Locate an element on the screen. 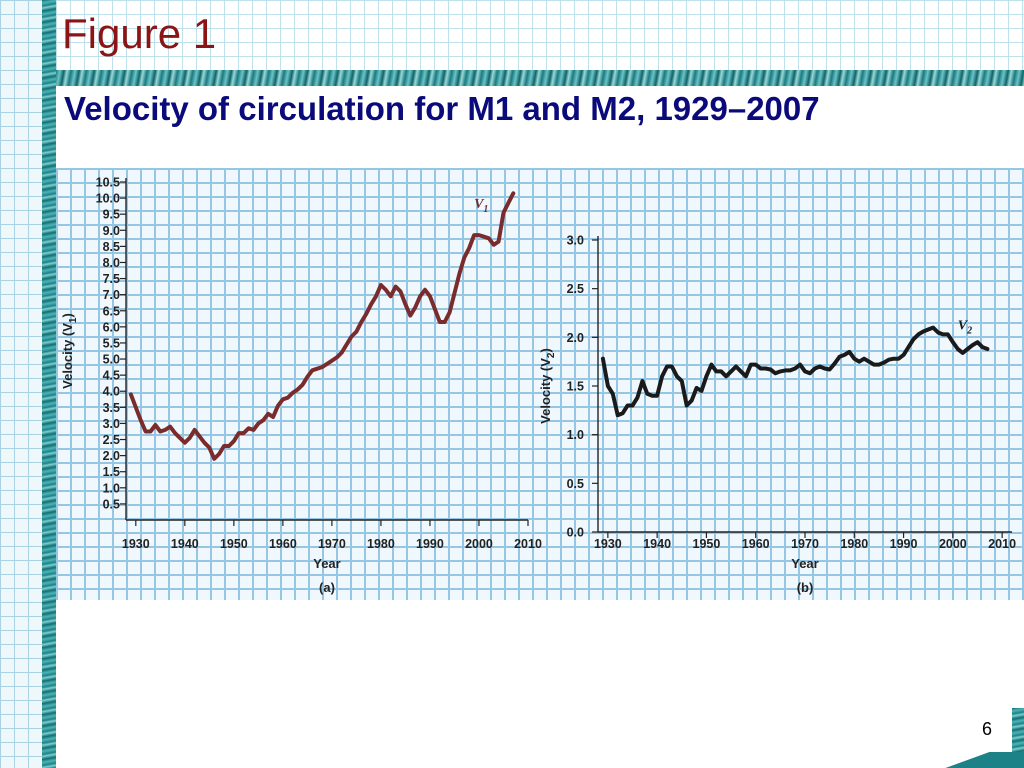 Image resolution: width=1024 pixels, height=768 pixels. y-tick-label: 5.5 is located at coordinates (111, 343).